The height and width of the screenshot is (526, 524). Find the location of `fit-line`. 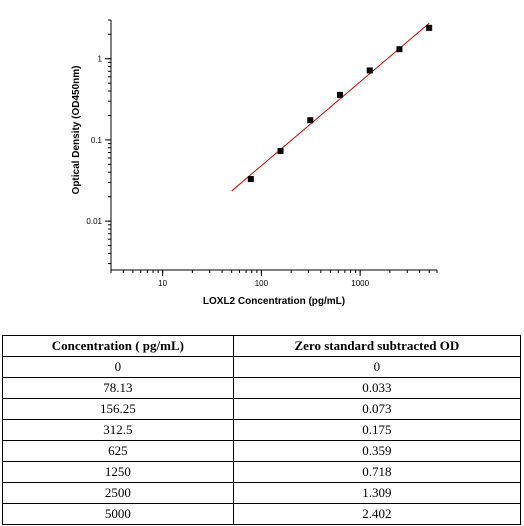

fit-line is located at coordinates (330, 107).